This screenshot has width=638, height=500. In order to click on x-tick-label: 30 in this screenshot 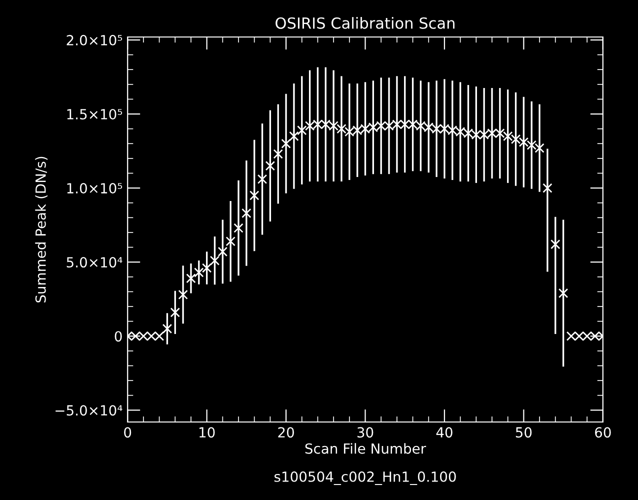, I will do `click(365, 432)`.